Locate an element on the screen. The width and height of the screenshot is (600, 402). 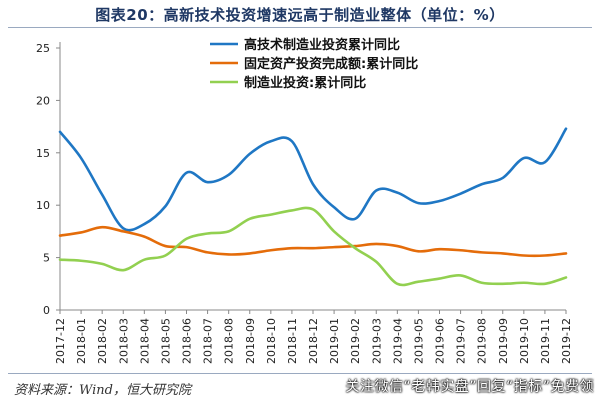
x-tick-label: 2019-12 is located at coordinates (566, 341).